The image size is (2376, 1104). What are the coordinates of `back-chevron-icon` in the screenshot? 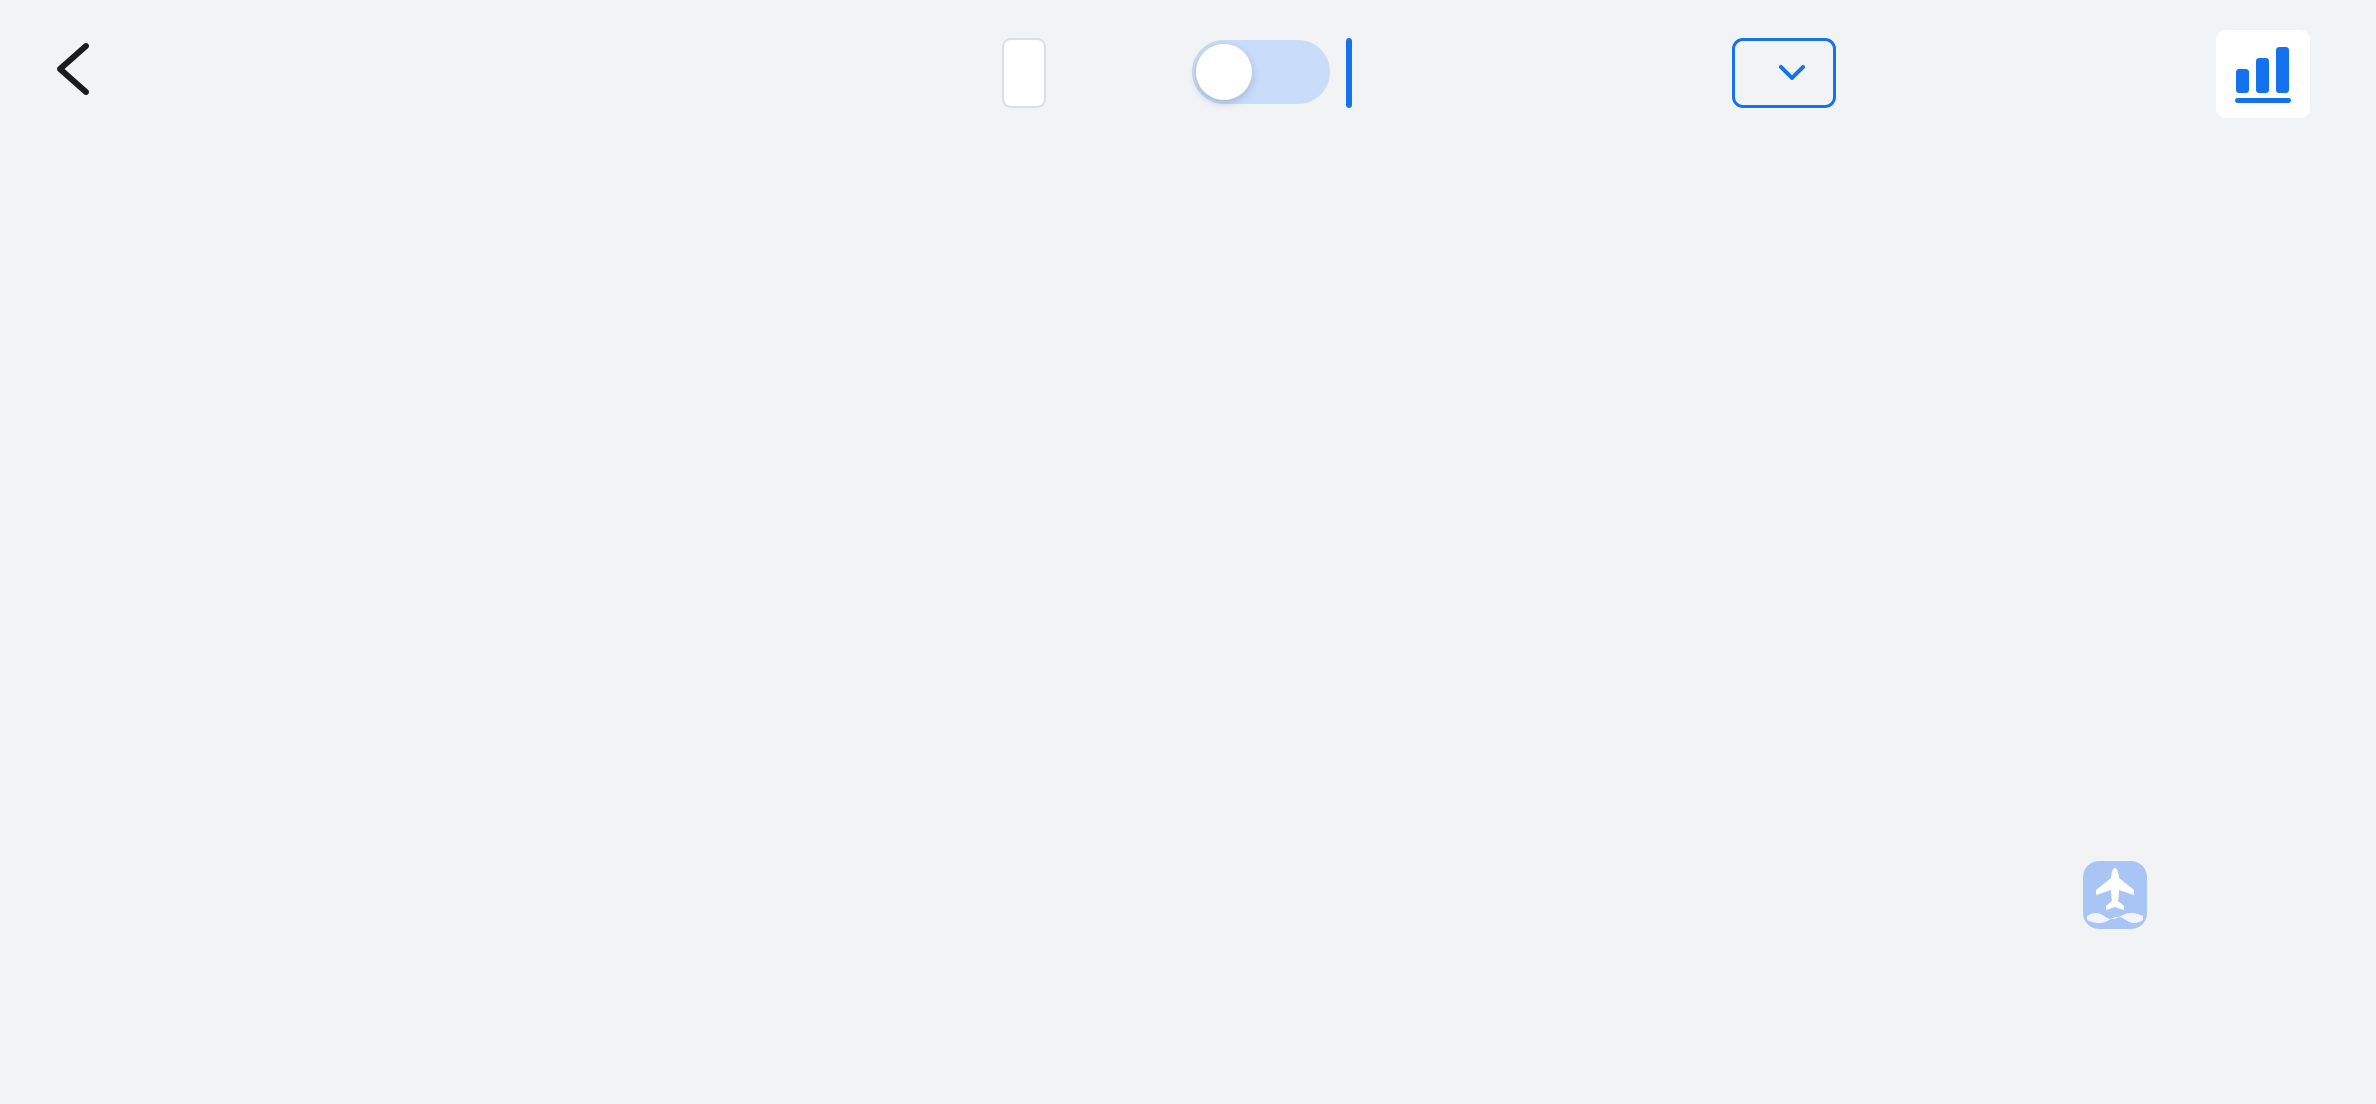 It's located at (73, 69).